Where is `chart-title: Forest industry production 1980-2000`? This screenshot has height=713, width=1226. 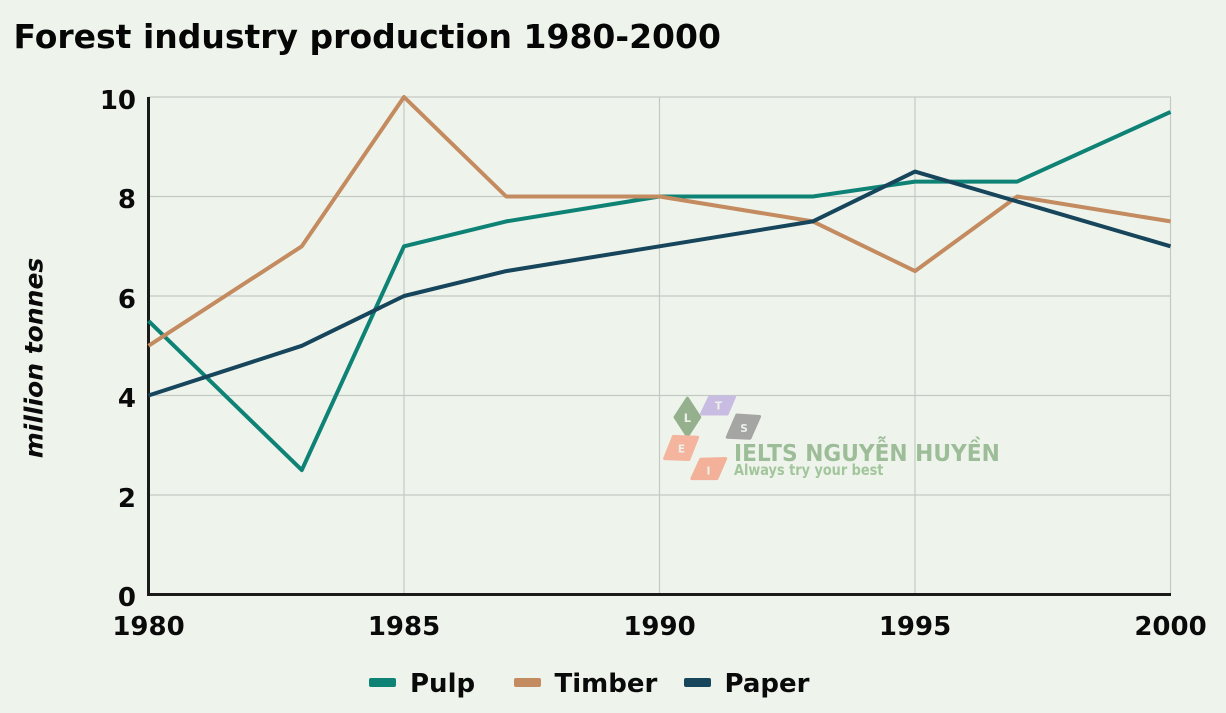 chart-title: Forest industry production 1980-2000 is located at coordinates (367, 36).